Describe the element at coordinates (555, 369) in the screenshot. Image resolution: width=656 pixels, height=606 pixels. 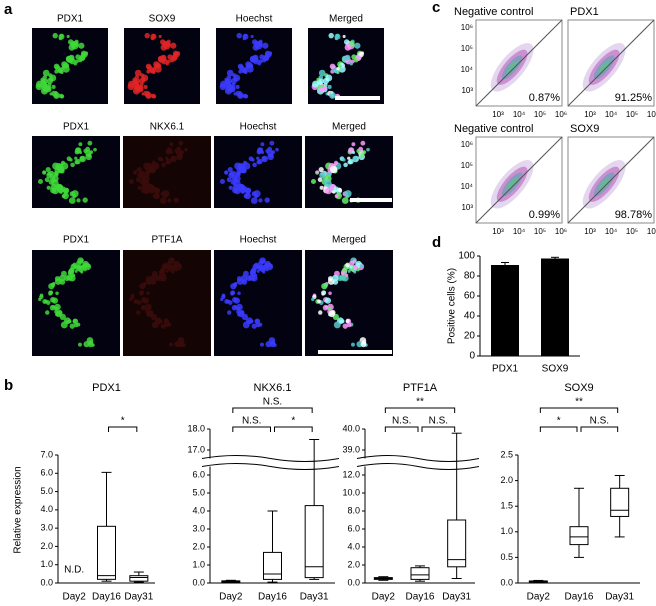
I see `x-tick-label: SOX9` at that location.